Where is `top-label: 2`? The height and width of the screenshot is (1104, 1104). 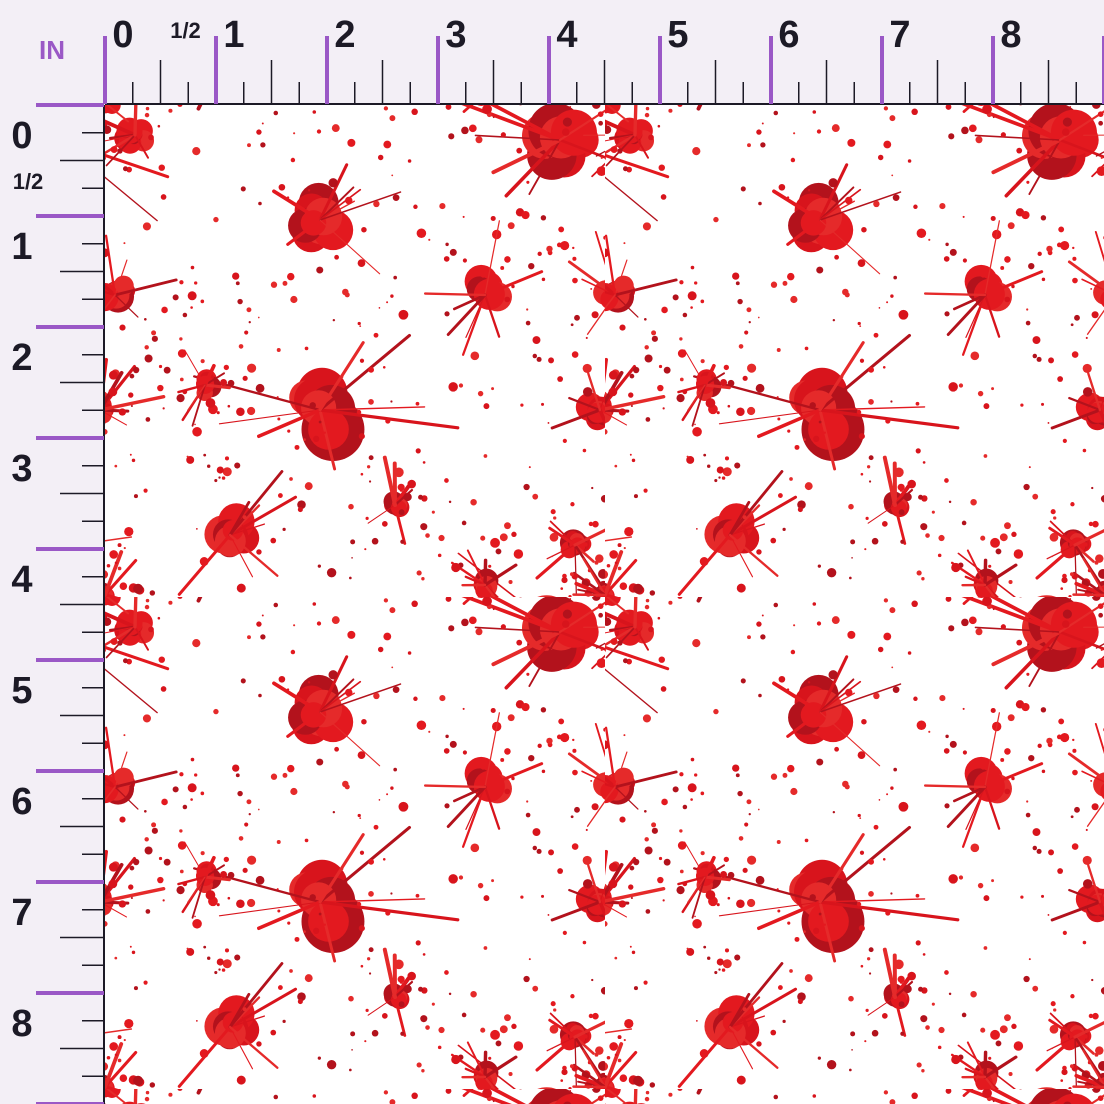 top-label: 2 is located at coordinates (344, 35).